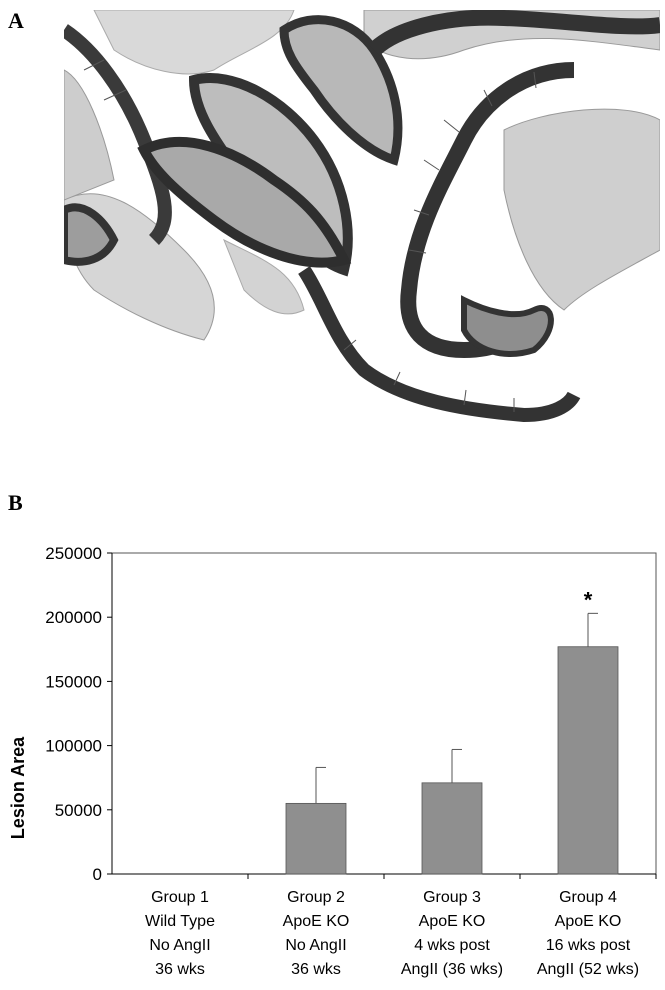 The height and width of the screenshot is (990, 665). I want to click on category-label: 4 wks post, so click(452, 945).